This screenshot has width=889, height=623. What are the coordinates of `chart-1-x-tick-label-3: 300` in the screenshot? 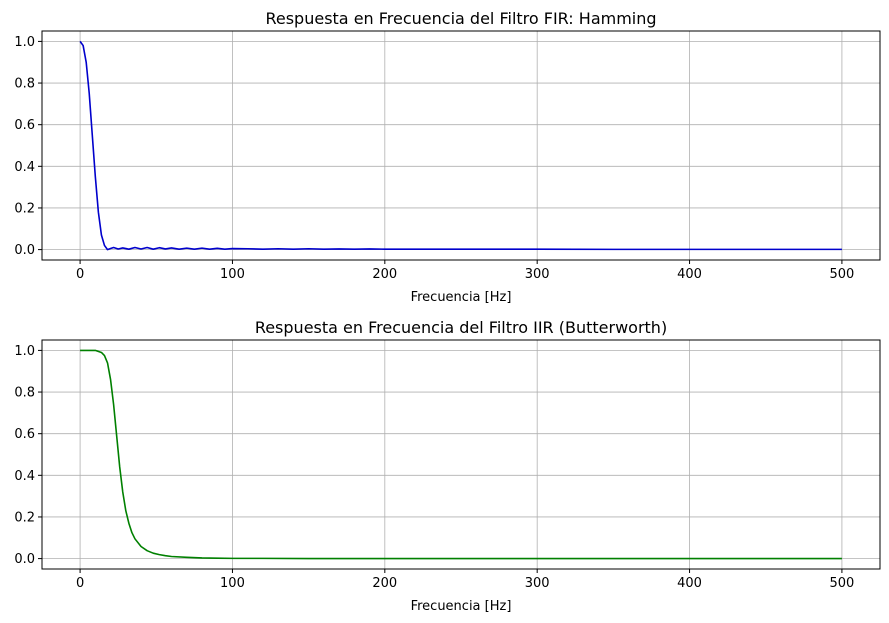 It's located at (537, 583).